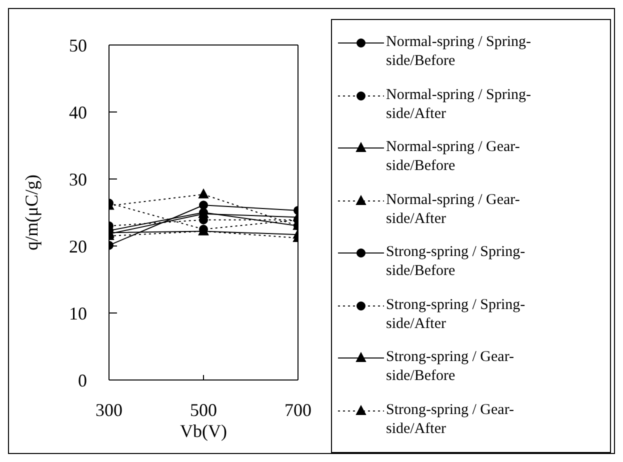 The width and height of the screenshot is (623, 462). Describe the element at coordinates (459, 52) in the screenshot. I see `legend-label: Normal-spring / Spring-side/Before` at that location.